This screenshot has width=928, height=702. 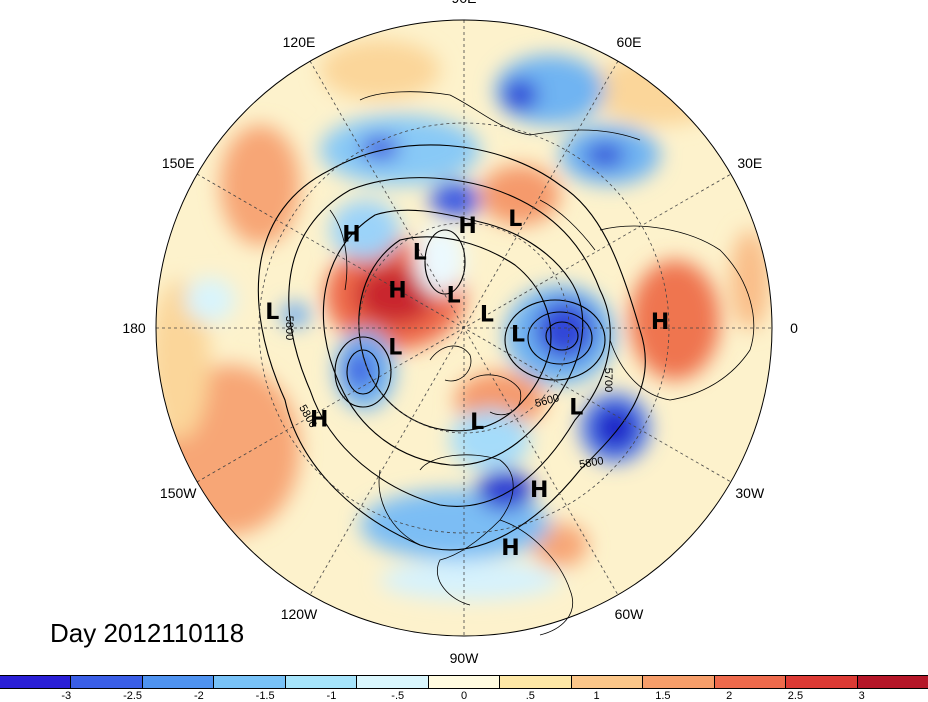 I want to click on colorbar-tick-label: 2.5, so click(x=795, y=696).